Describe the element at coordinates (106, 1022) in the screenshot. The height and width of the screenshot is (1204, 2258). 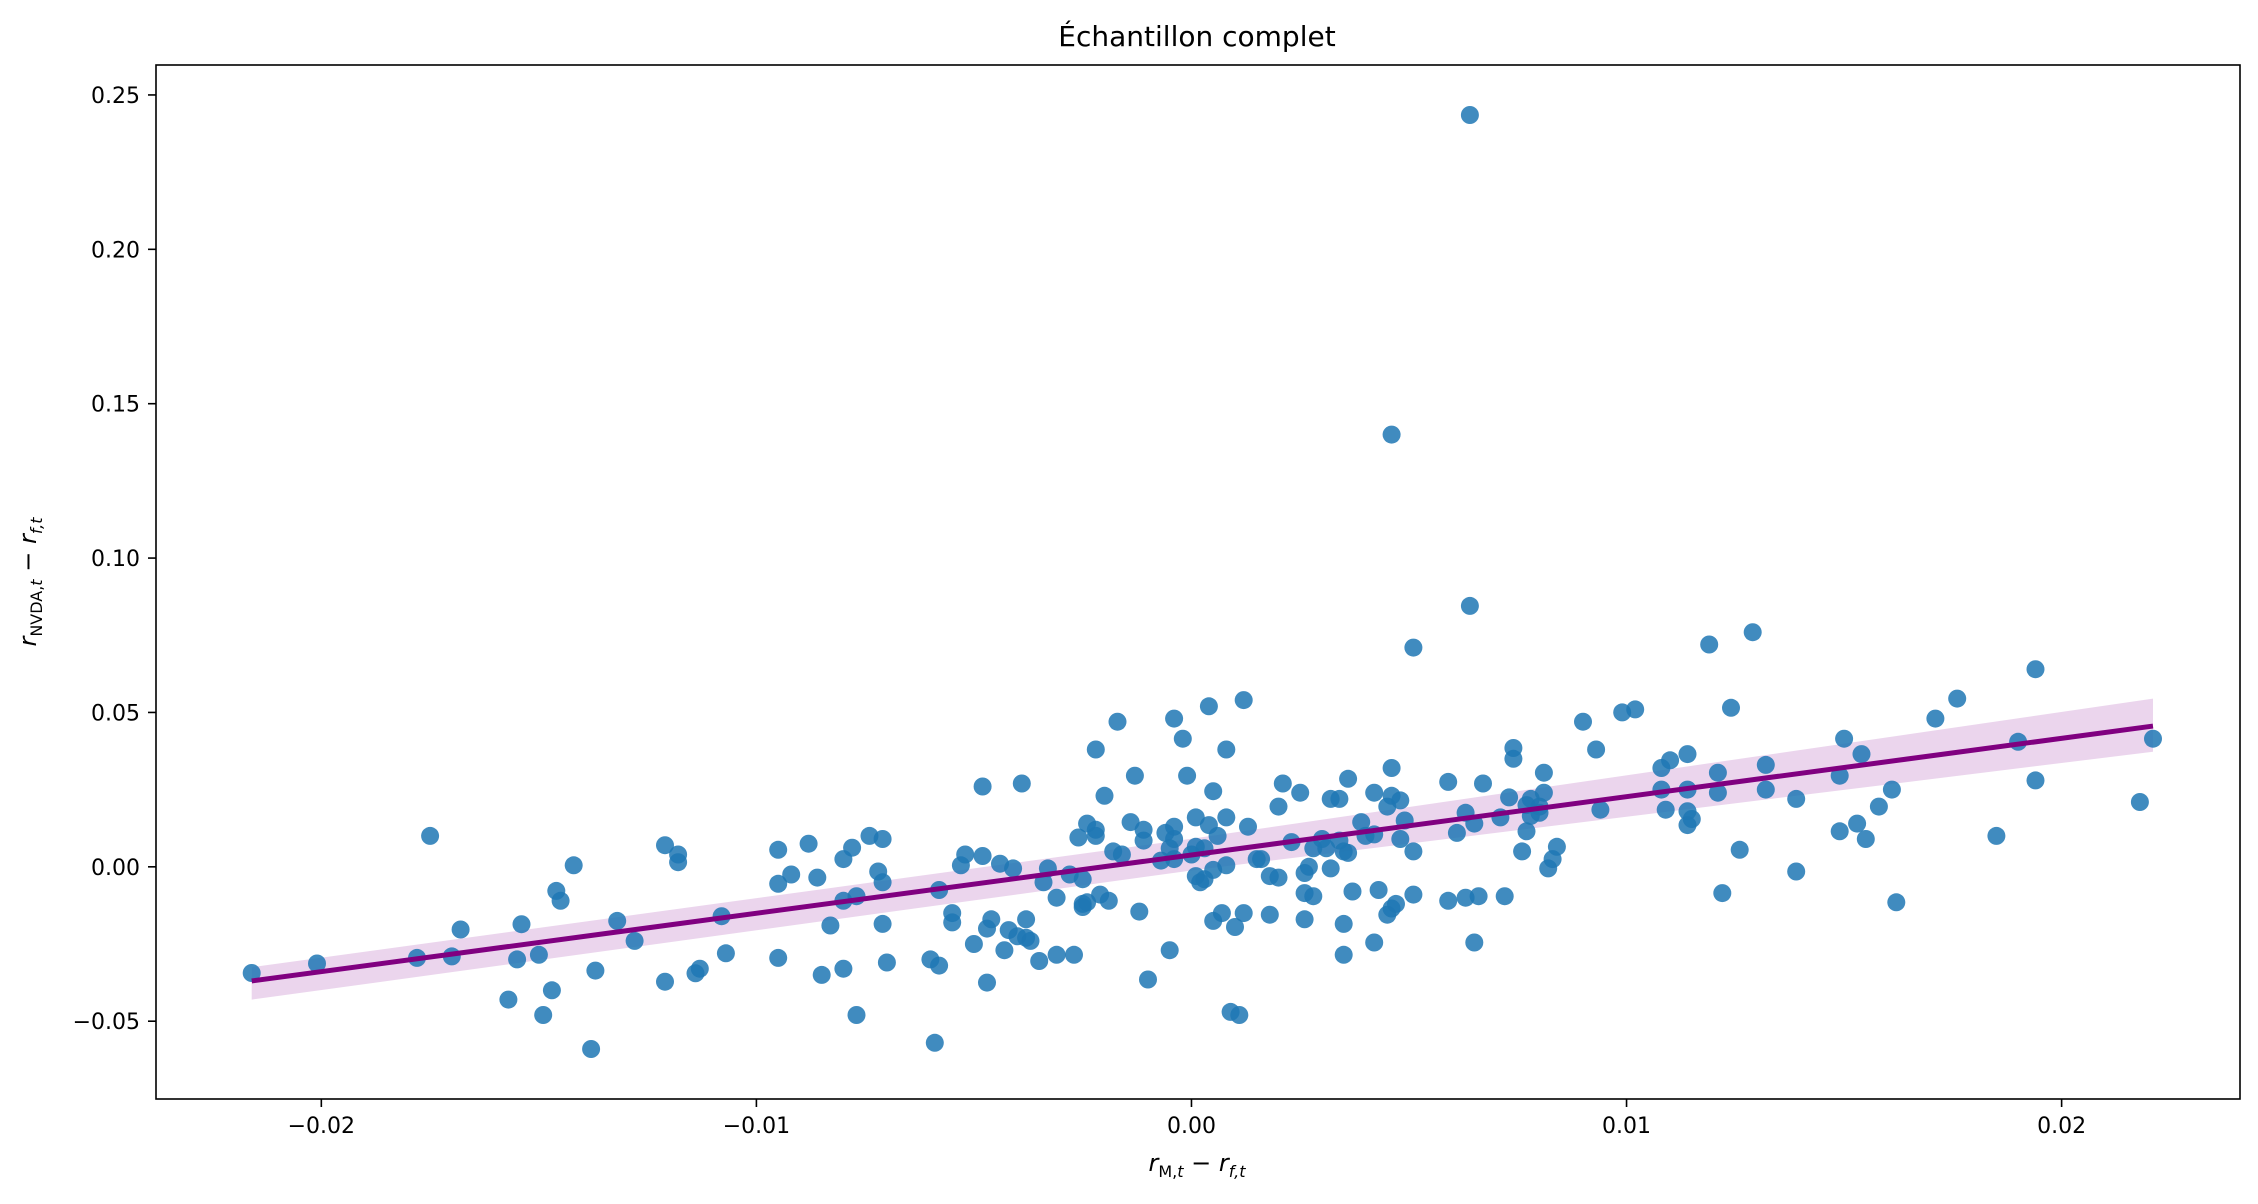
I see `y-tick-label-0: −0.05` at that location.